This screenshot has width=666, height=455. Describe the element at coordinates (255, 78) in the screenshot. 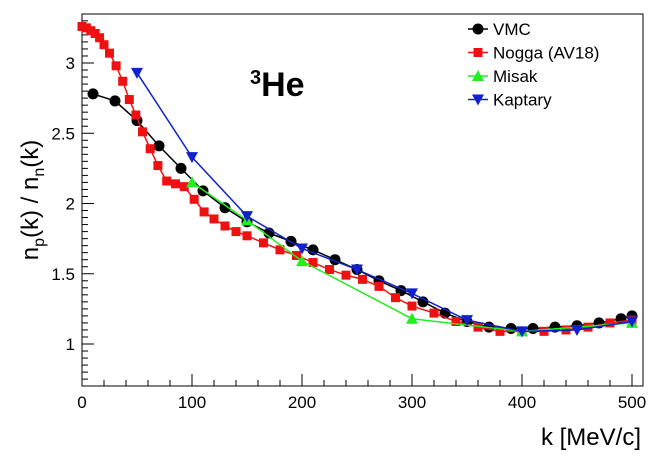

I see `annotation-superscript: 3` at that location.